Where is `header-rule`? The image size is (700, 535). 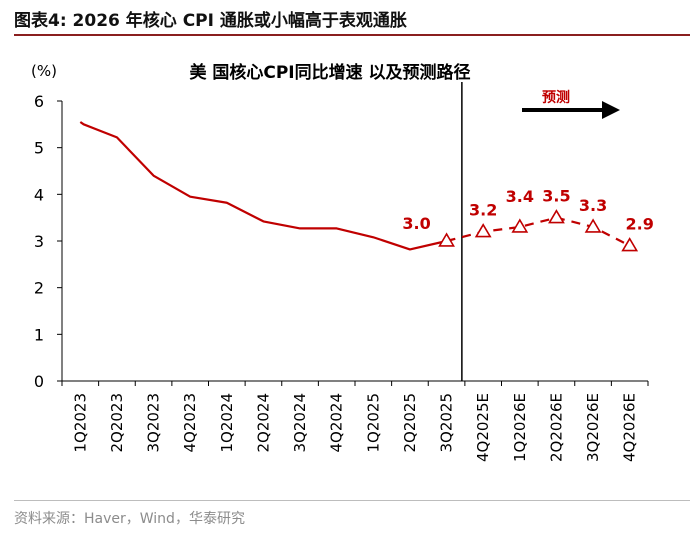 header-rule is located at coordinates (352, 35).